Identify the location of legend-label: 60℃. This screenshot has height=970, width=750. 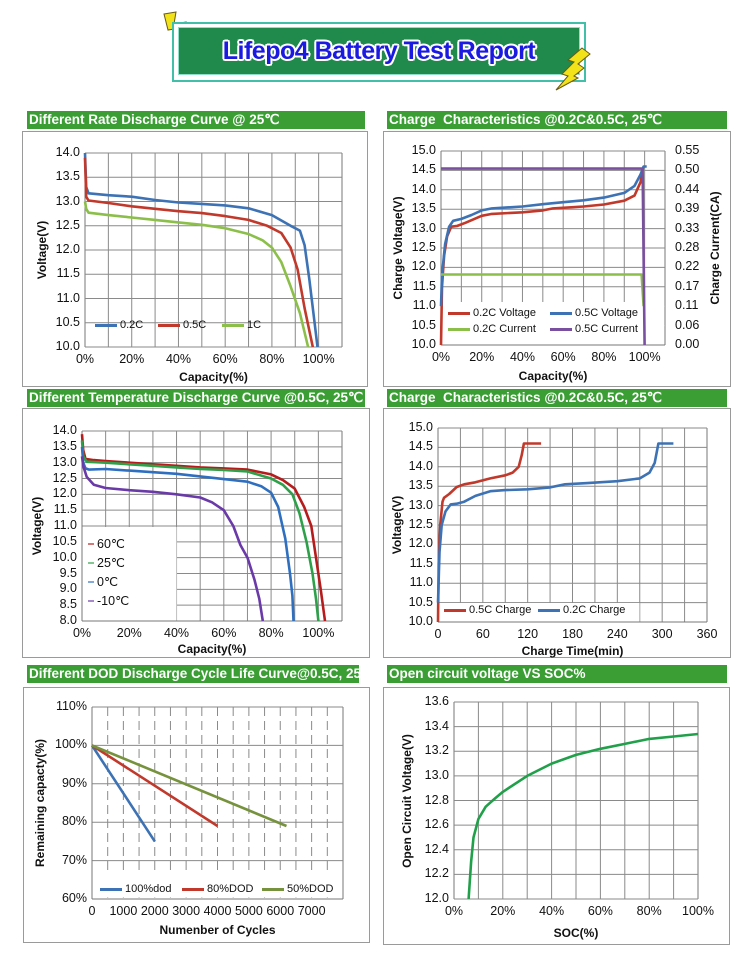
(111, 544).